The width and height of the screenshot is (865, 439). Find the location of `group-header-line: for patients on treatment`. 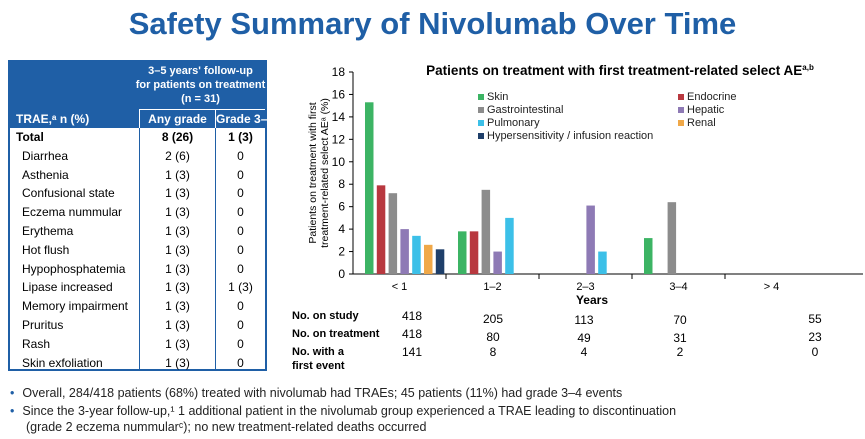

group-header-line: for patients on treatment is located at coordinates (200, 85).